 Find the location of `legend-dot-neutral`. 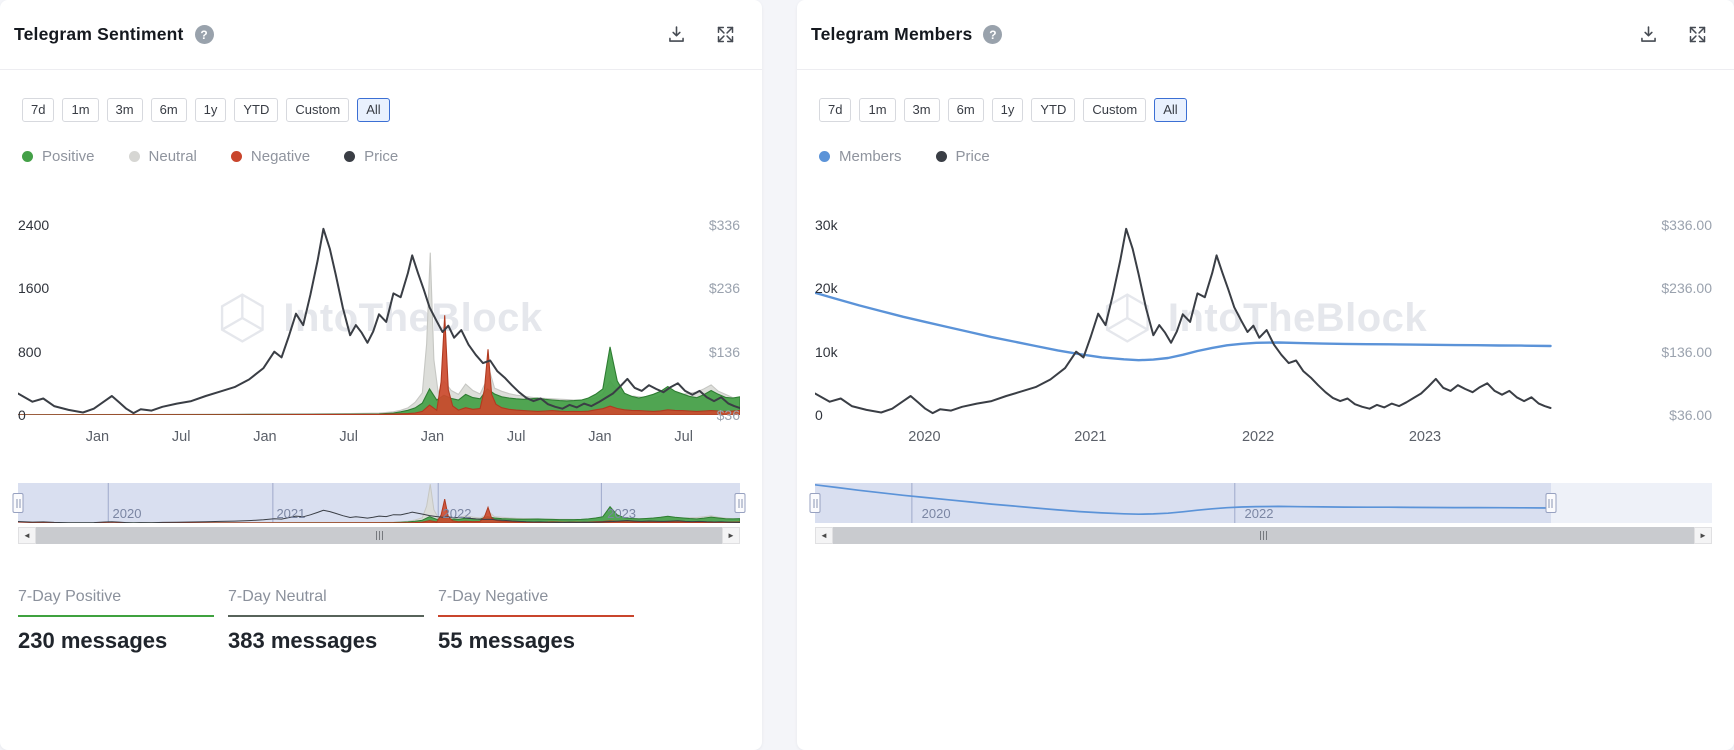

legend-dot-neutral is located at coordinates (134, 156).